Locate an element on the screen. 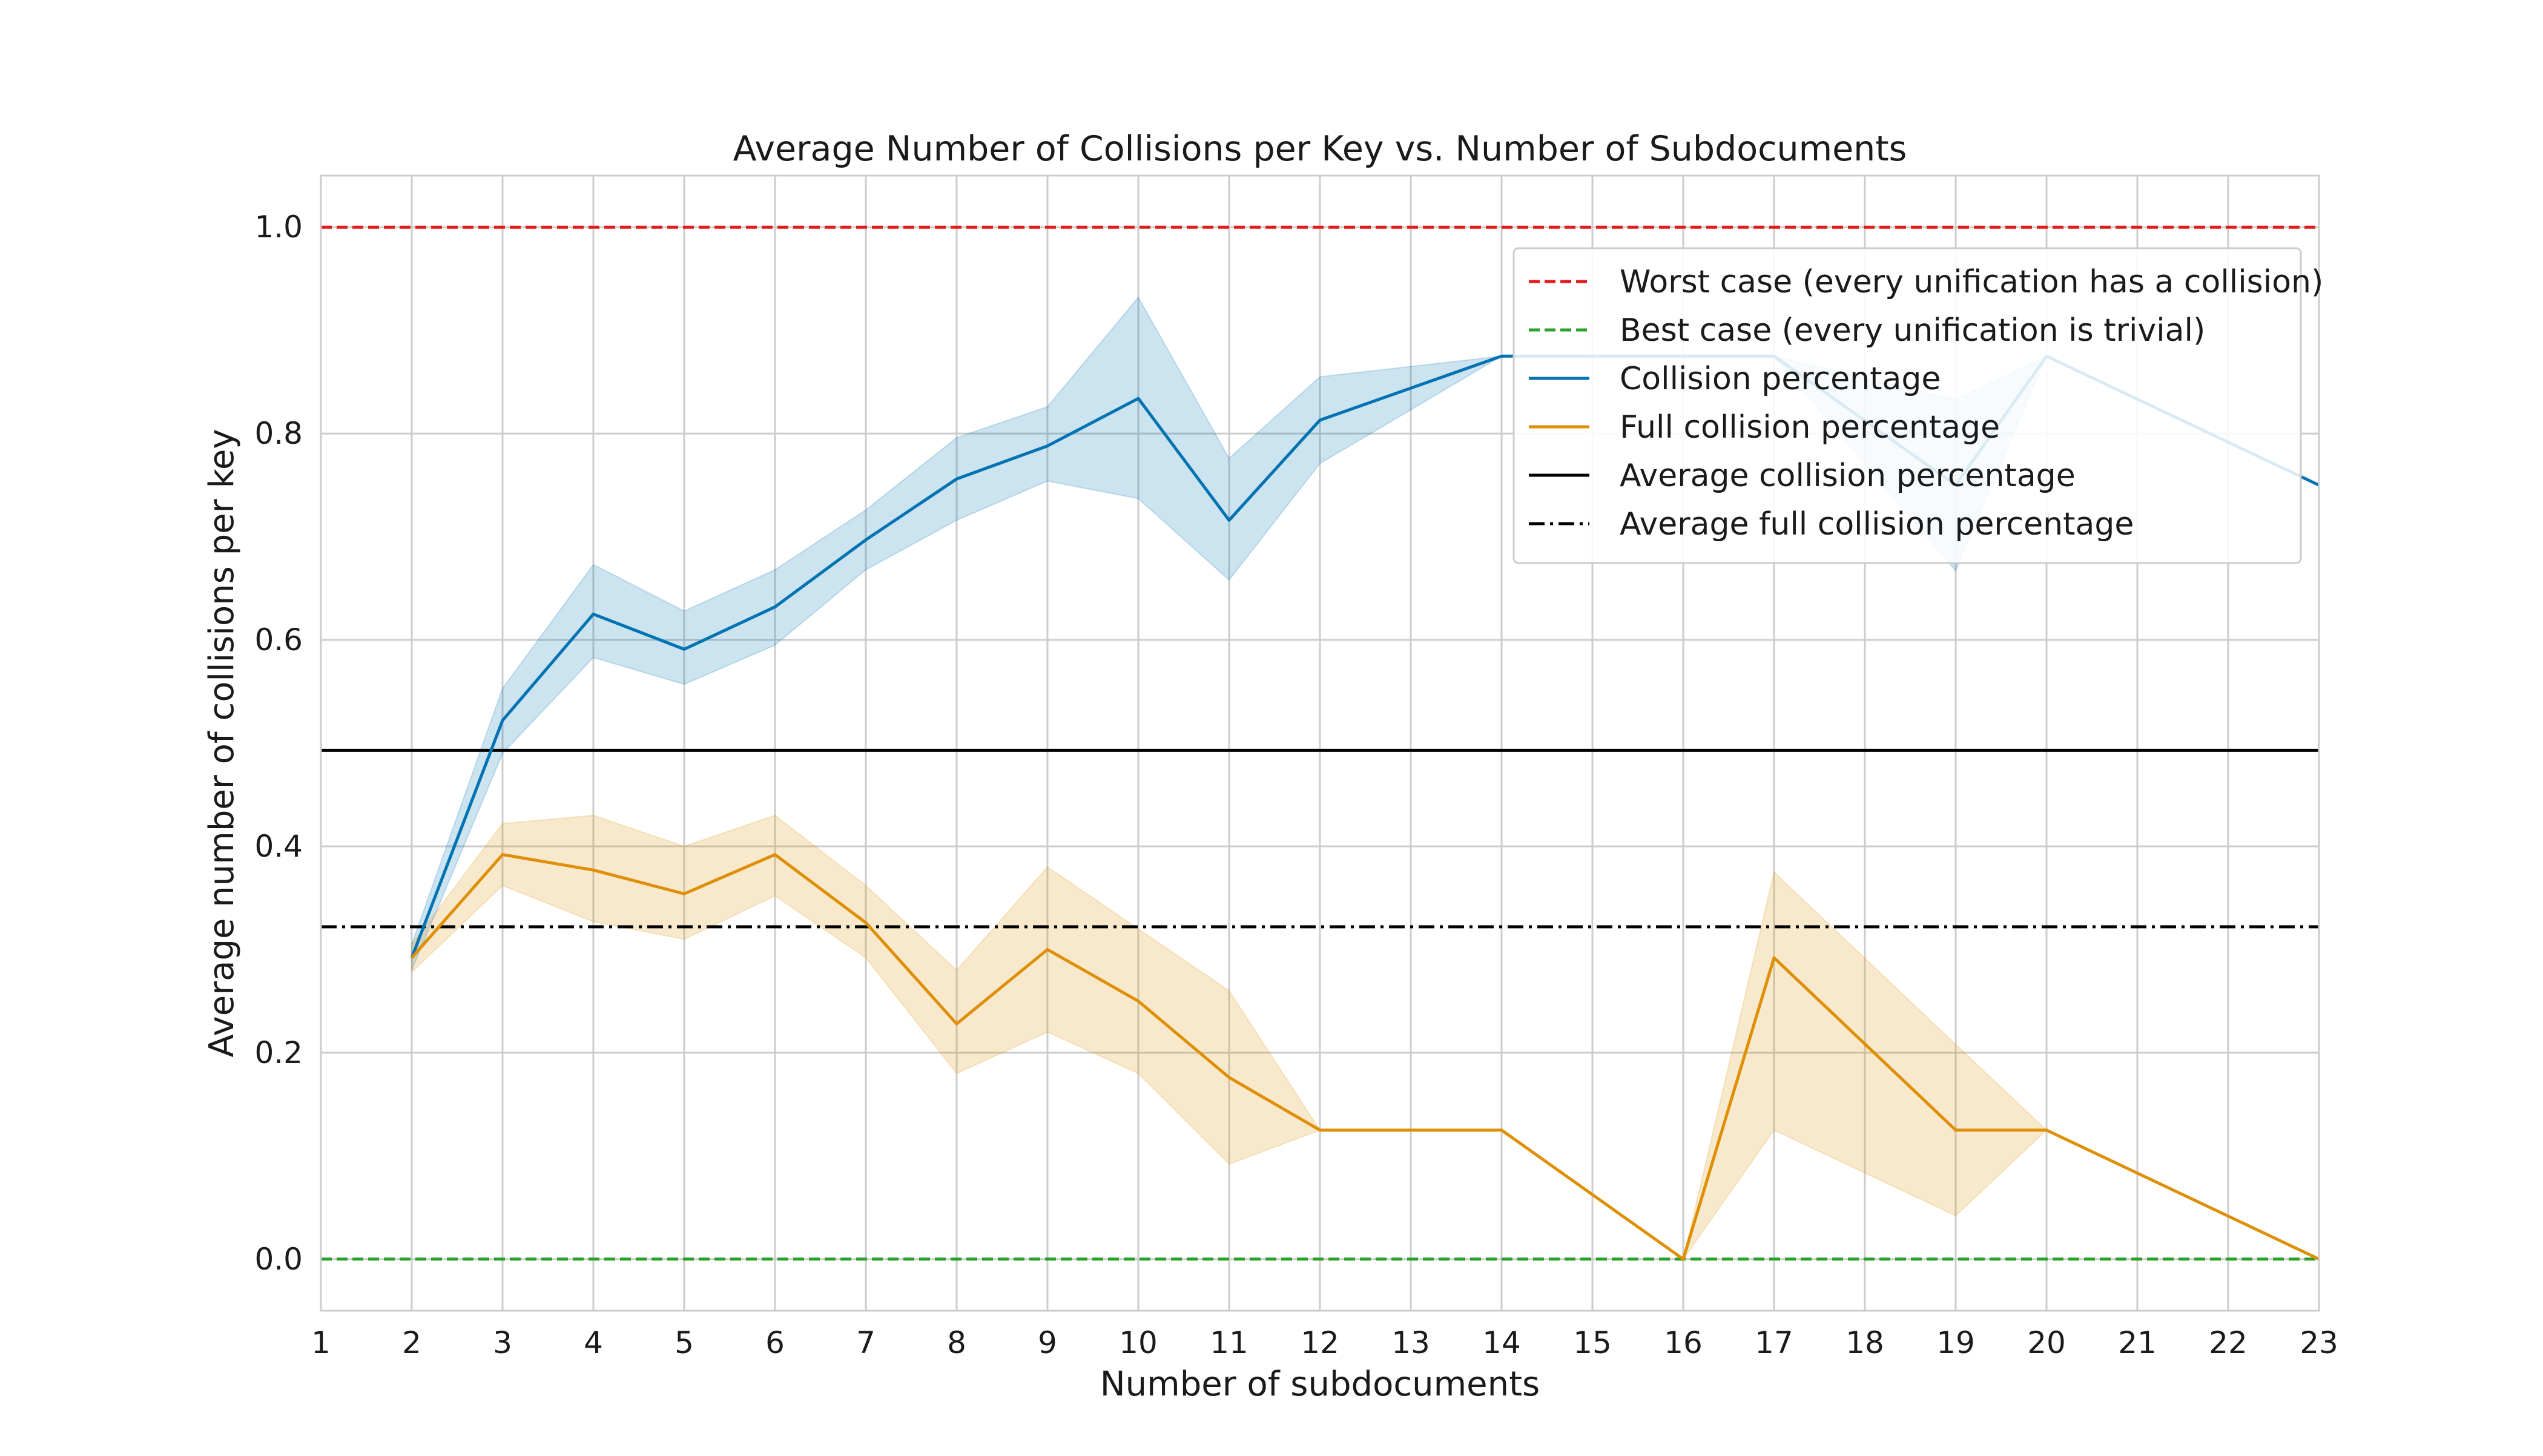  x-tick-label: 16 is located at coordinates (1683, 1342).